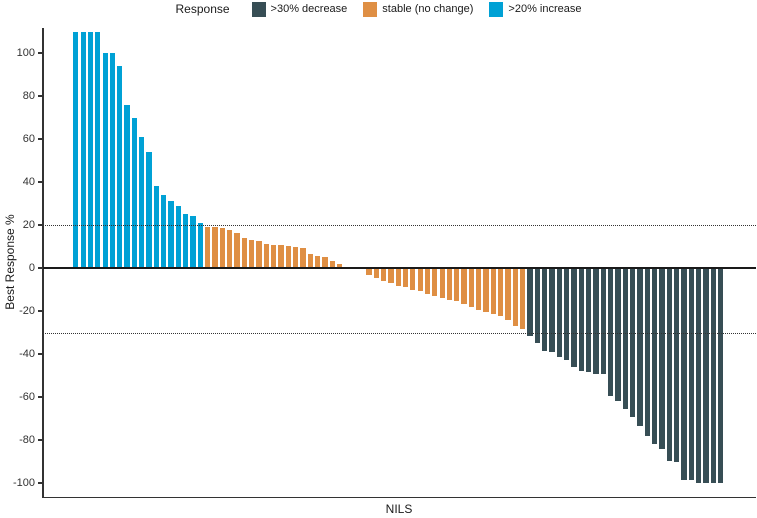 The width and height of the screenshot is (757, 518). Describe the element at coordinates (39, 483) in the screenshot. I see `y-tick--100` at that location.